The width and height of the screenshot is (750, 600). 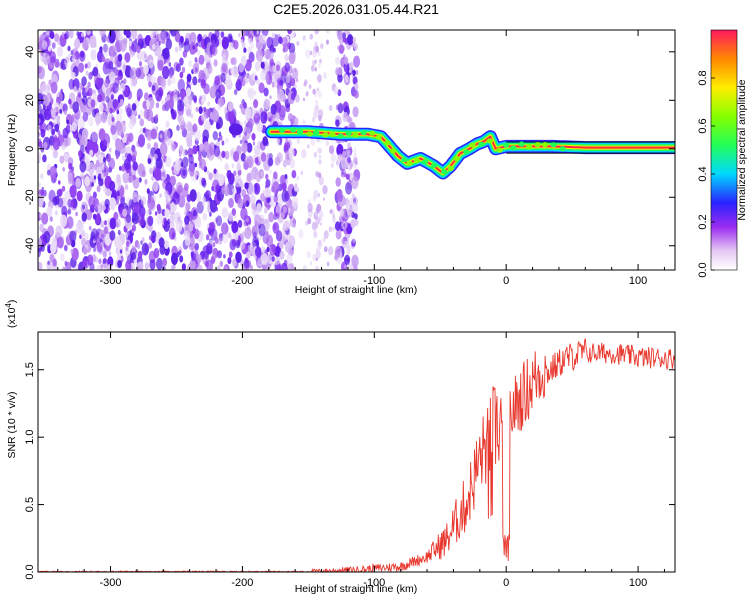 I want to click on snr-multiplier-exponent: 4, so click(x=8, y=305).